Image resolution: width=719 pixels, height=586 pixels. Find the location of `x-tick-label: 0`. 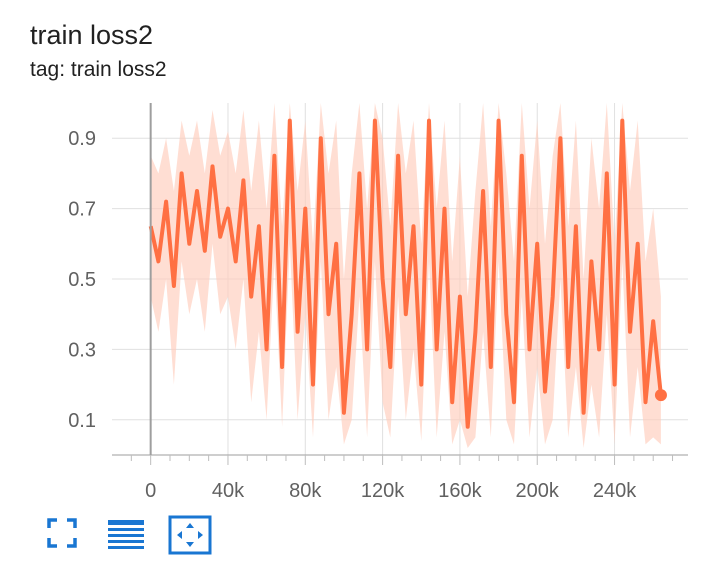

x-tick-label: 0 is located at coordinates (150, 491).